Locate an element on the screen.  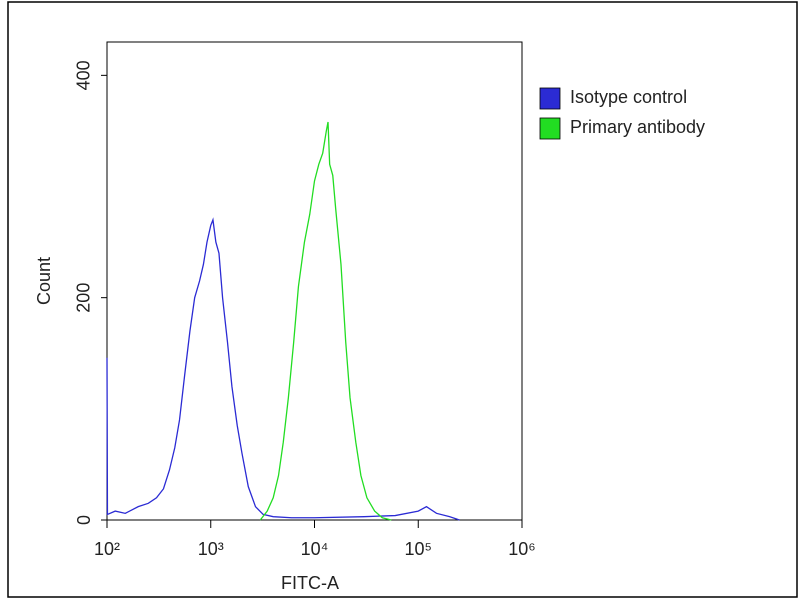
y-tick-label: 400 is located at coordinates (84, 75).